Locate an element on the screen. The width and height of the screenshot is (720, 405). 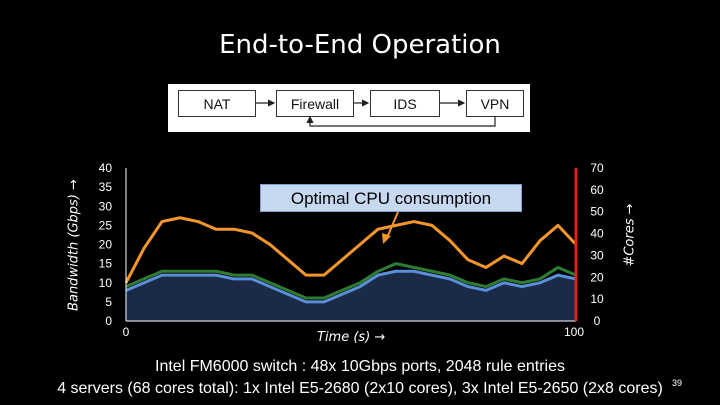
y-axis-label-left: Bandwidth (Gbps) → is located at coordinates (74, 245).